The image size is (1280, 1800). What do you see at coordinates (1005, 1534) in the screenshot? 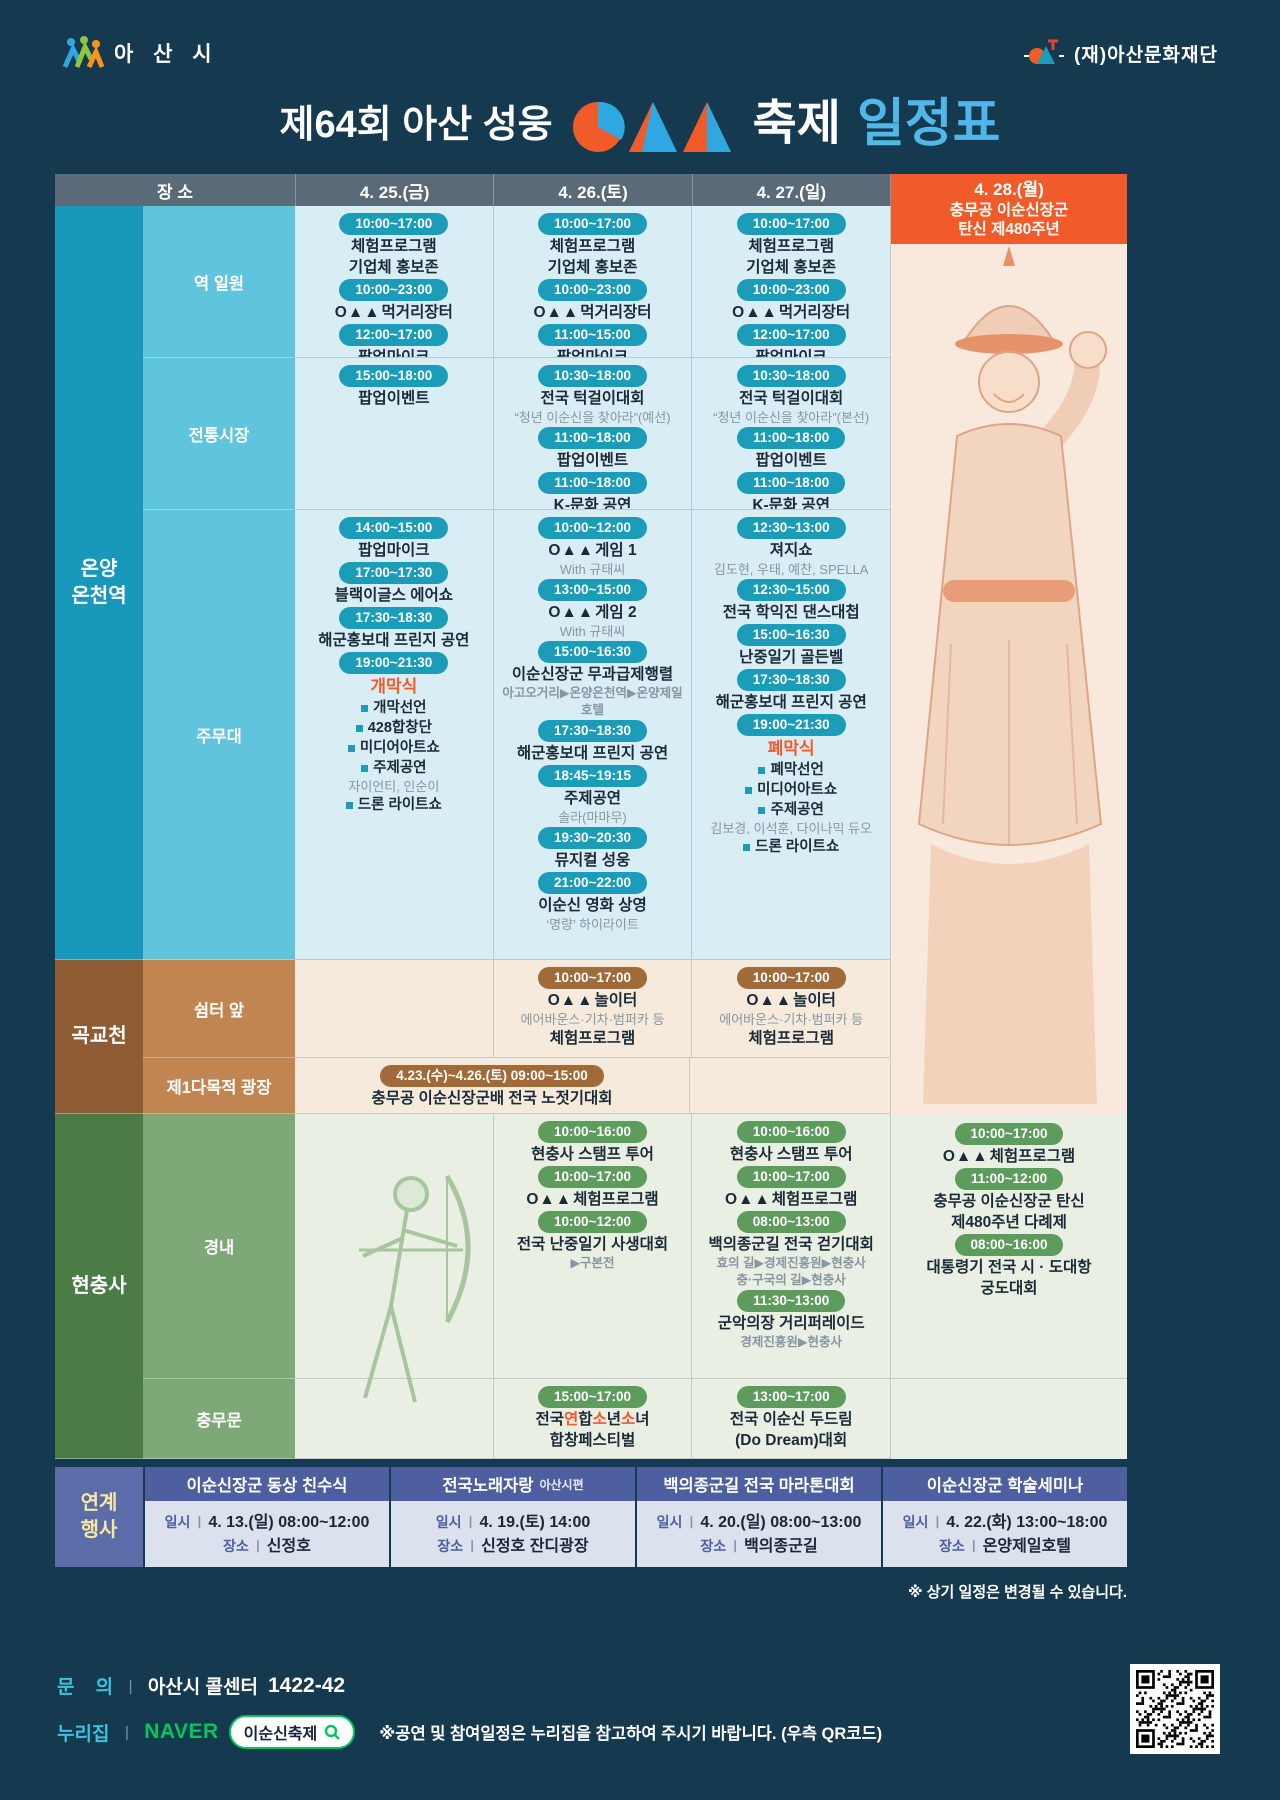
I see `linked-event-body: 일시 ㅣ 4. 22.(화) 13:00~18:00 장소 ㅣ 온양제일호텔` at bounding box center [1005, 1534].